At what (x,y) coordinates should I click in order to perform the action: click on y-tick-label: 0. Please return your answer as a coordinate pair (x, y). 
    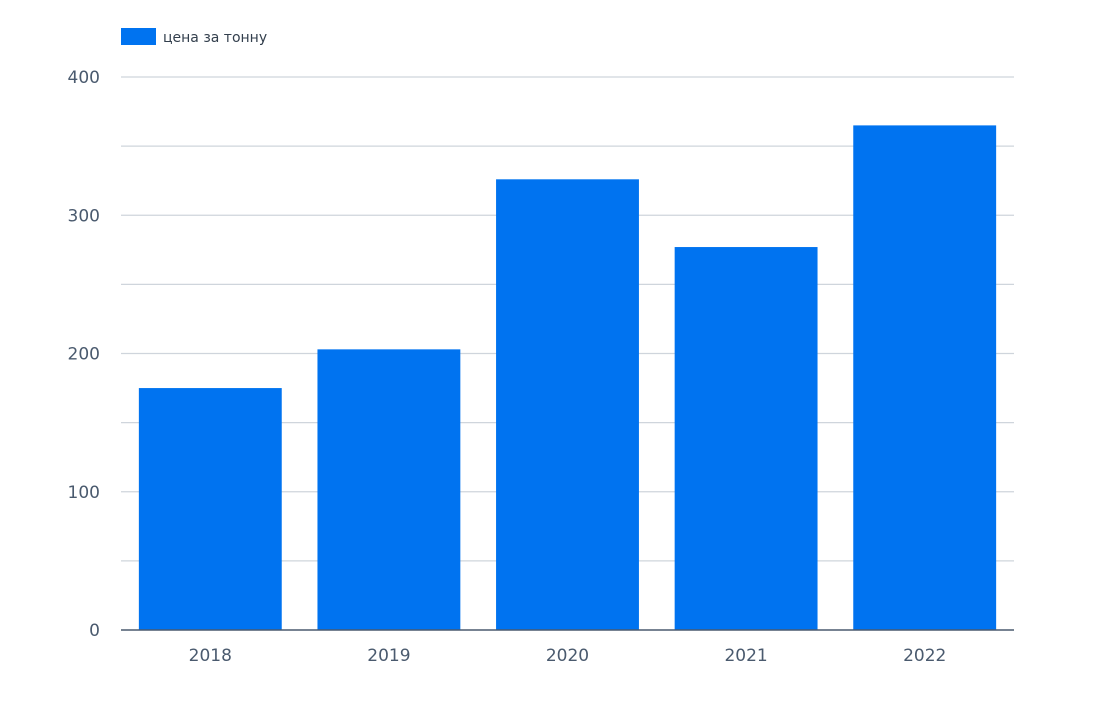
    Looking at the image, I should click on (94, 631).